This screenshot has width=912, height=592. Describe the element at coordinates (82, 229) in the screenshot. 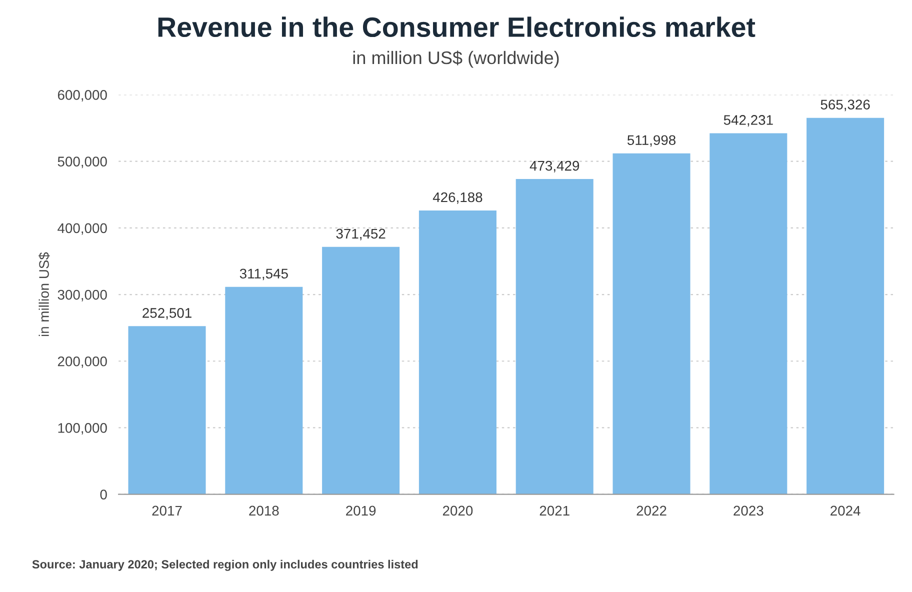

I see `y-tick-label: 400,000` at that location.